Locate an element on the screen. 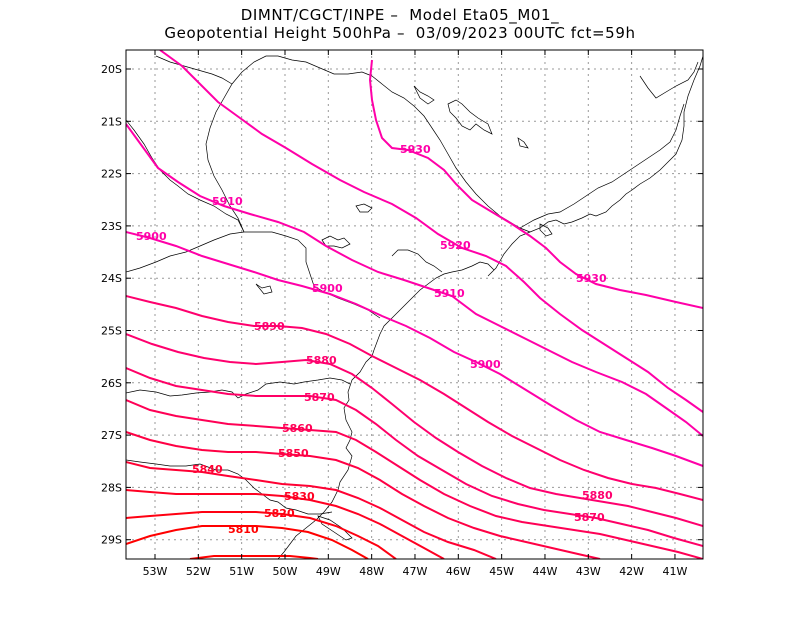 This screenshot has height=618, width=800. lon-tick-label: 53W is located at coordinates (155, 571).